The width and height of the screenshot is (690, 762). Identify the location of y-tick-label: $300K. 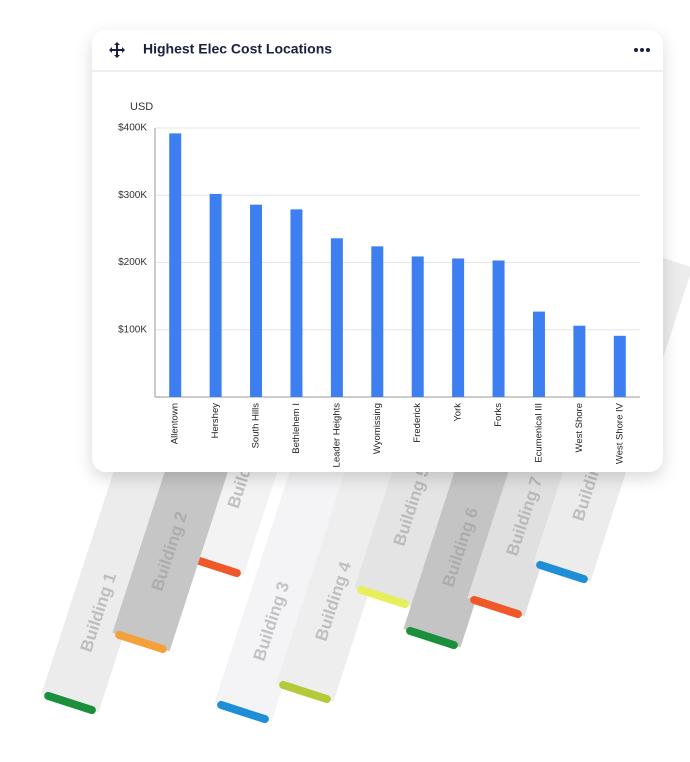
(132, 195).